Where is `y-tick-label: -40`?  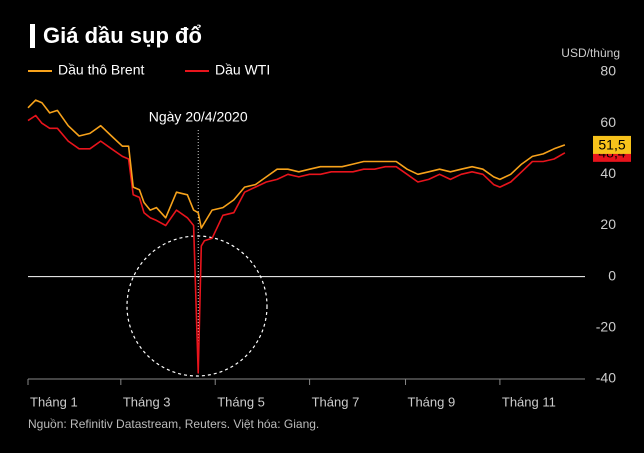 y-tick-label: -40 is located at coordinates (606, 378).